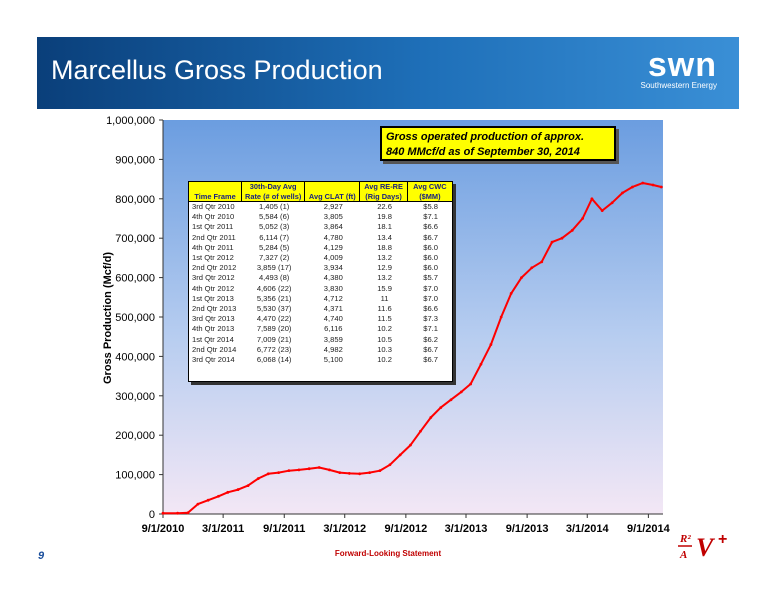  I want to click on table-row: 3rd Qtr 2013 4,470 (22) 4,740 11.5 $7.3, so click(320, 319).